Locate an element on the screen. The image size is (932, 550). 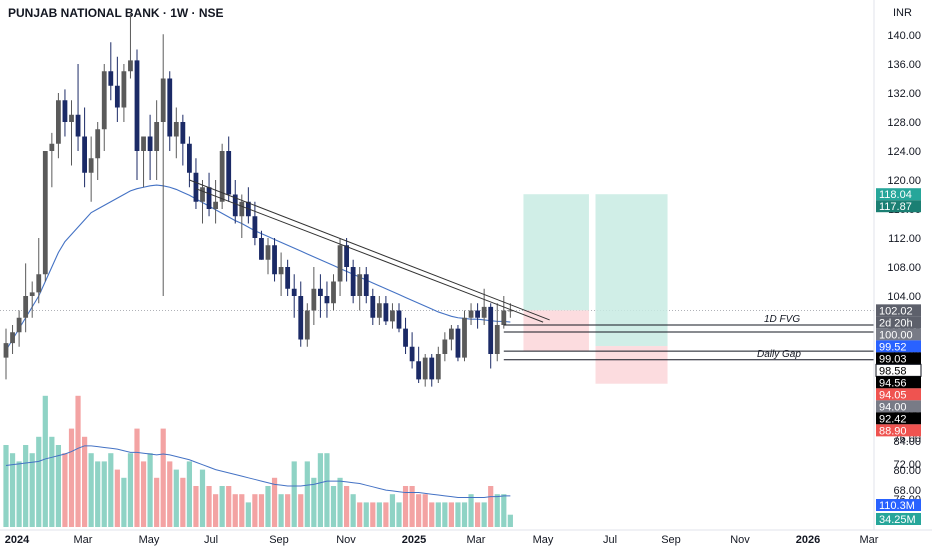
price-tag is located at coordinates (898, 430).